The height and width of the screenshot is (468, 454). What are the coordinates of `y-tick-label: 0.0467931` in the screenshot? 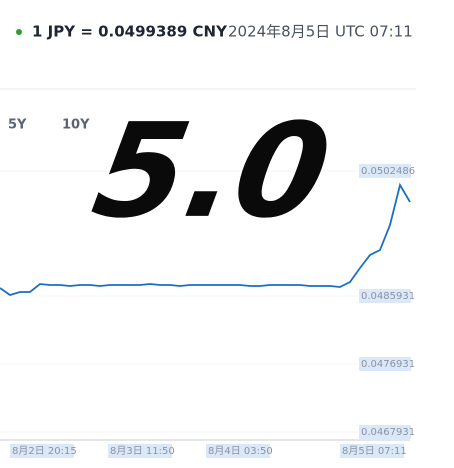 It's located at (388, 432).